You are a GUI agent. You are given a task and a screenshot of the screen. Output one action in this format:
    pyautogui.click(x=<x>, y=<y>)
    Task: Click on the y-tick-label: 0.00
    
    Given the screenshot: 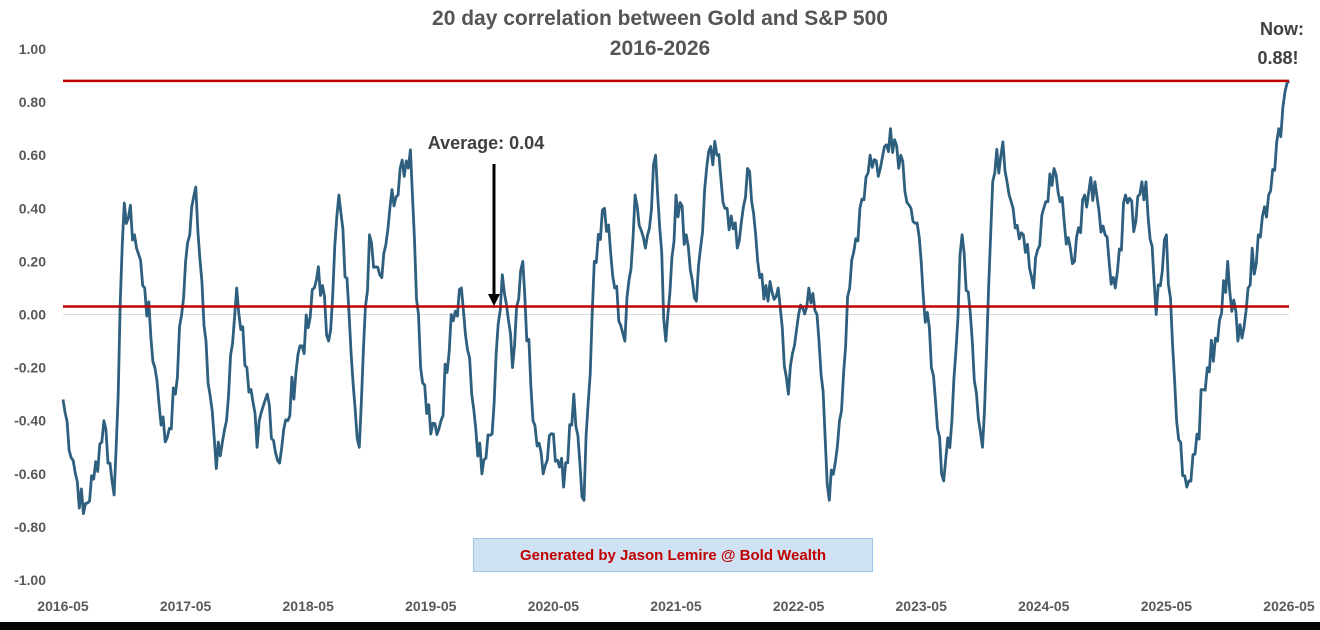 What is the action you would take?
    pyautogui.click(x=32, y=315)
    